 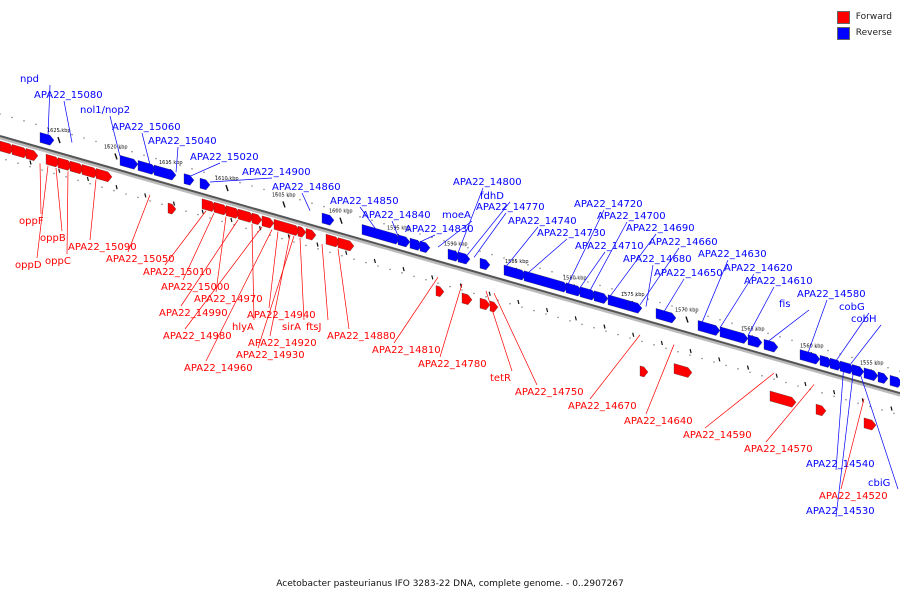 I want to click on tick-label: 1560 kbp, so click(x=812, y=346).